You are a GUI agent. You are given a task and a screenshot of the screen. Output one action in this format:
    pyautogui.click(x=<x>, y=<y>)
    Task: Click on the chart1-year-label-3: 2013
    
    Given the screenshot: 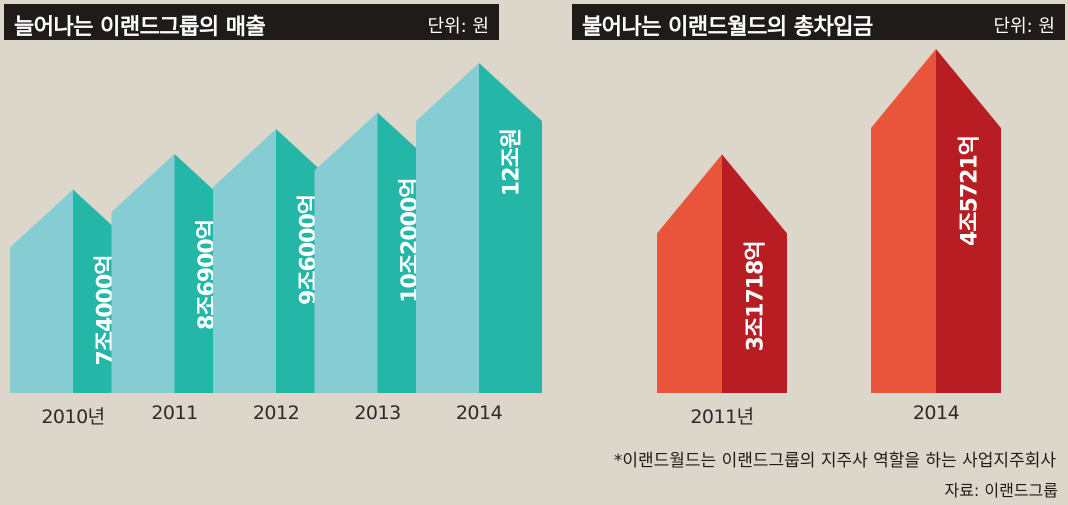 What is the action you would take?
    pyautogui.click(x=377, y=413)
    